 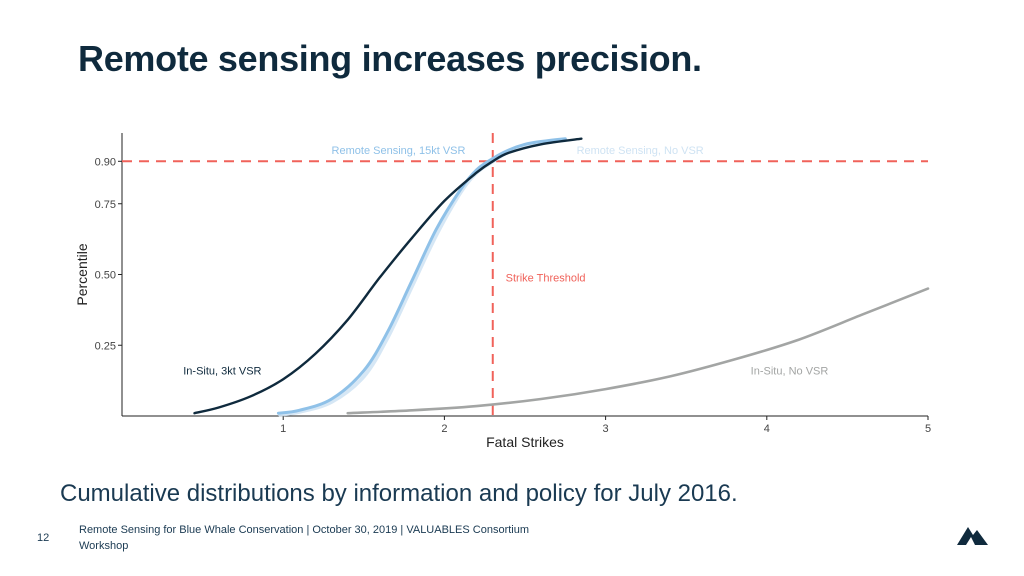 I want to click on slide-title: Remote sensing increases precision., so click(x=390, y=58).